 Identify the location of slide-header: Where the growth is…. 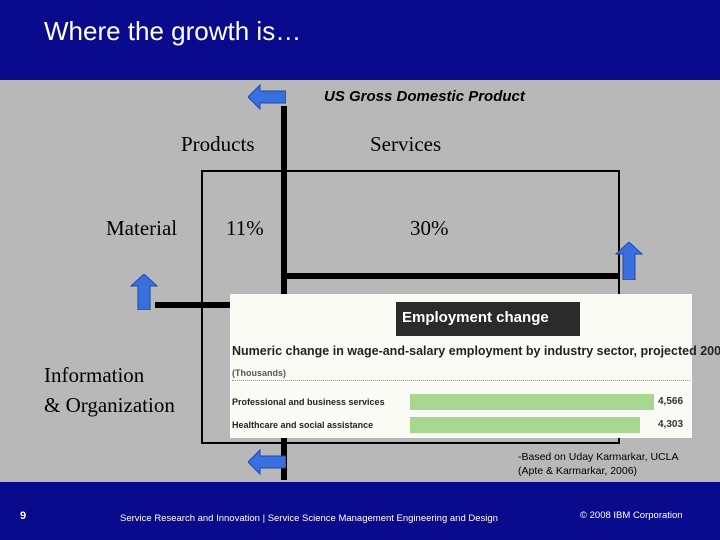
(360, 40).